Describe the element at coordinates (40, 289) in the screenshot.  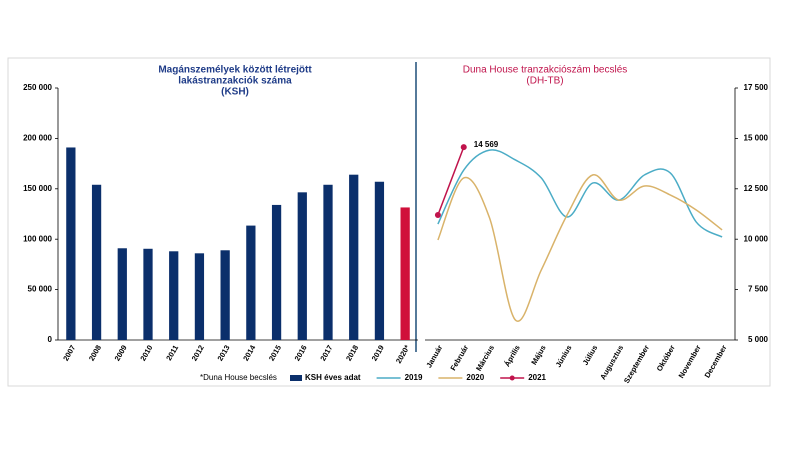
I see `y-tick-label: 50 000` at that location.